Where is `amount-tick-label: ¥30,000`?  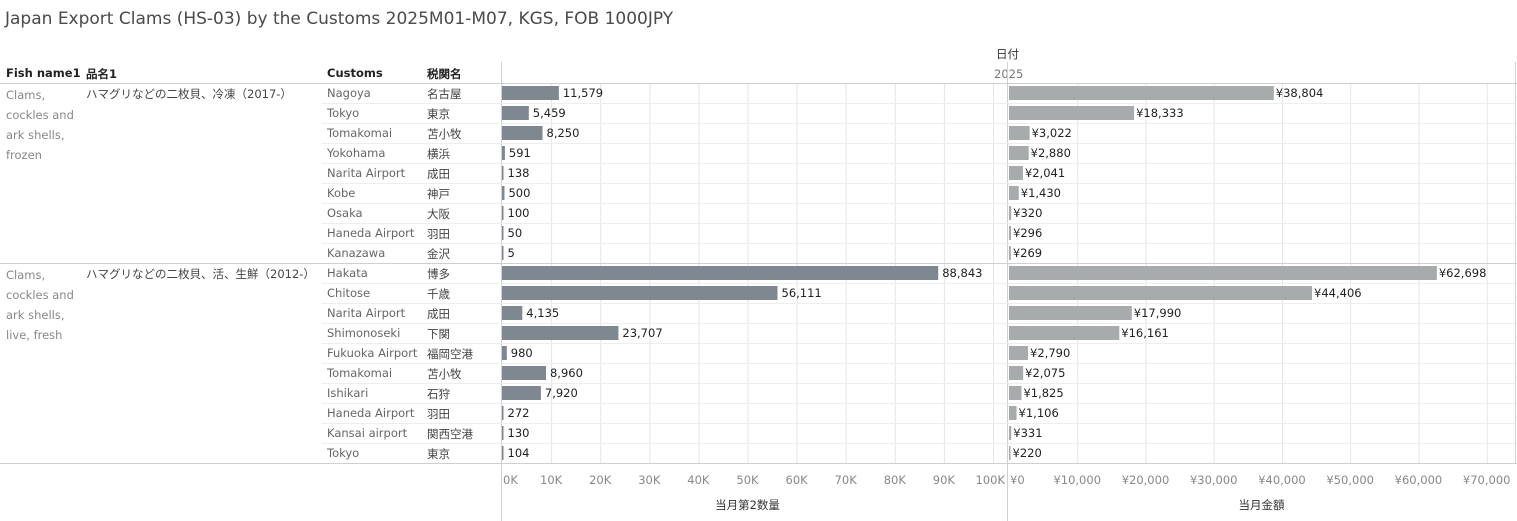 amount-tick-label: ¥30,000 is located at coordinates (1213, 480).